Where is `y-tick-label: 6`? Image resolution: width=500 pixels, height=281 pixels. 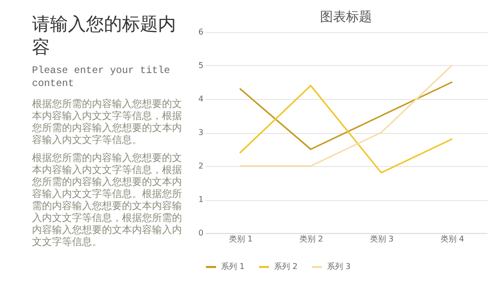 y-tick-label: 6 is located at coordinates (201, 32).